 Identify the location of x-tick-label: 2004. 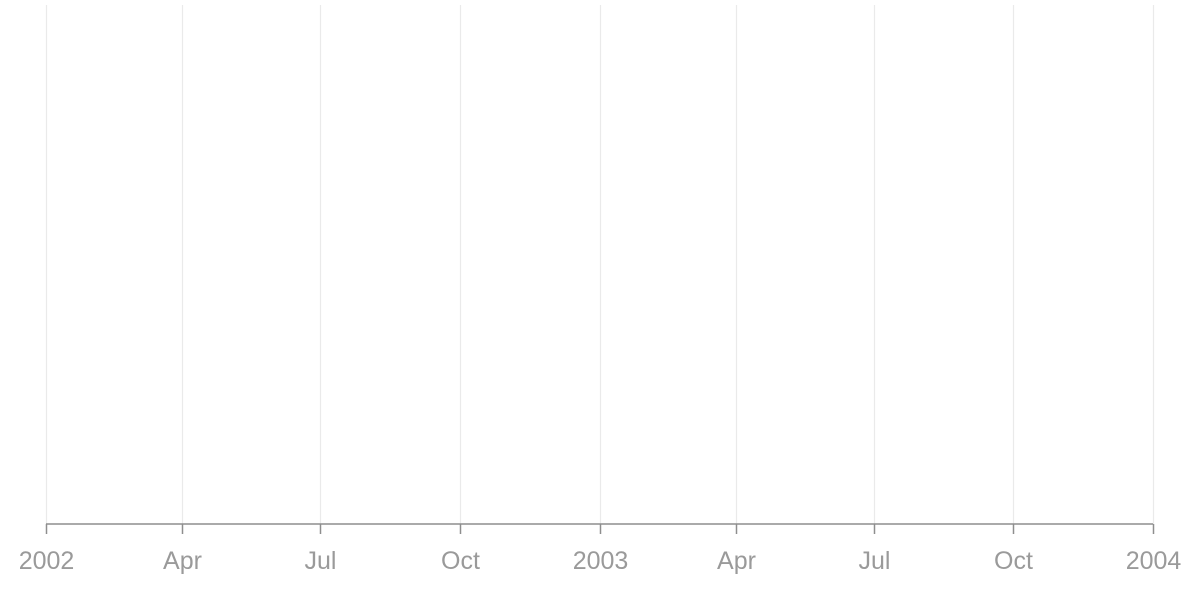
(1154, 561).